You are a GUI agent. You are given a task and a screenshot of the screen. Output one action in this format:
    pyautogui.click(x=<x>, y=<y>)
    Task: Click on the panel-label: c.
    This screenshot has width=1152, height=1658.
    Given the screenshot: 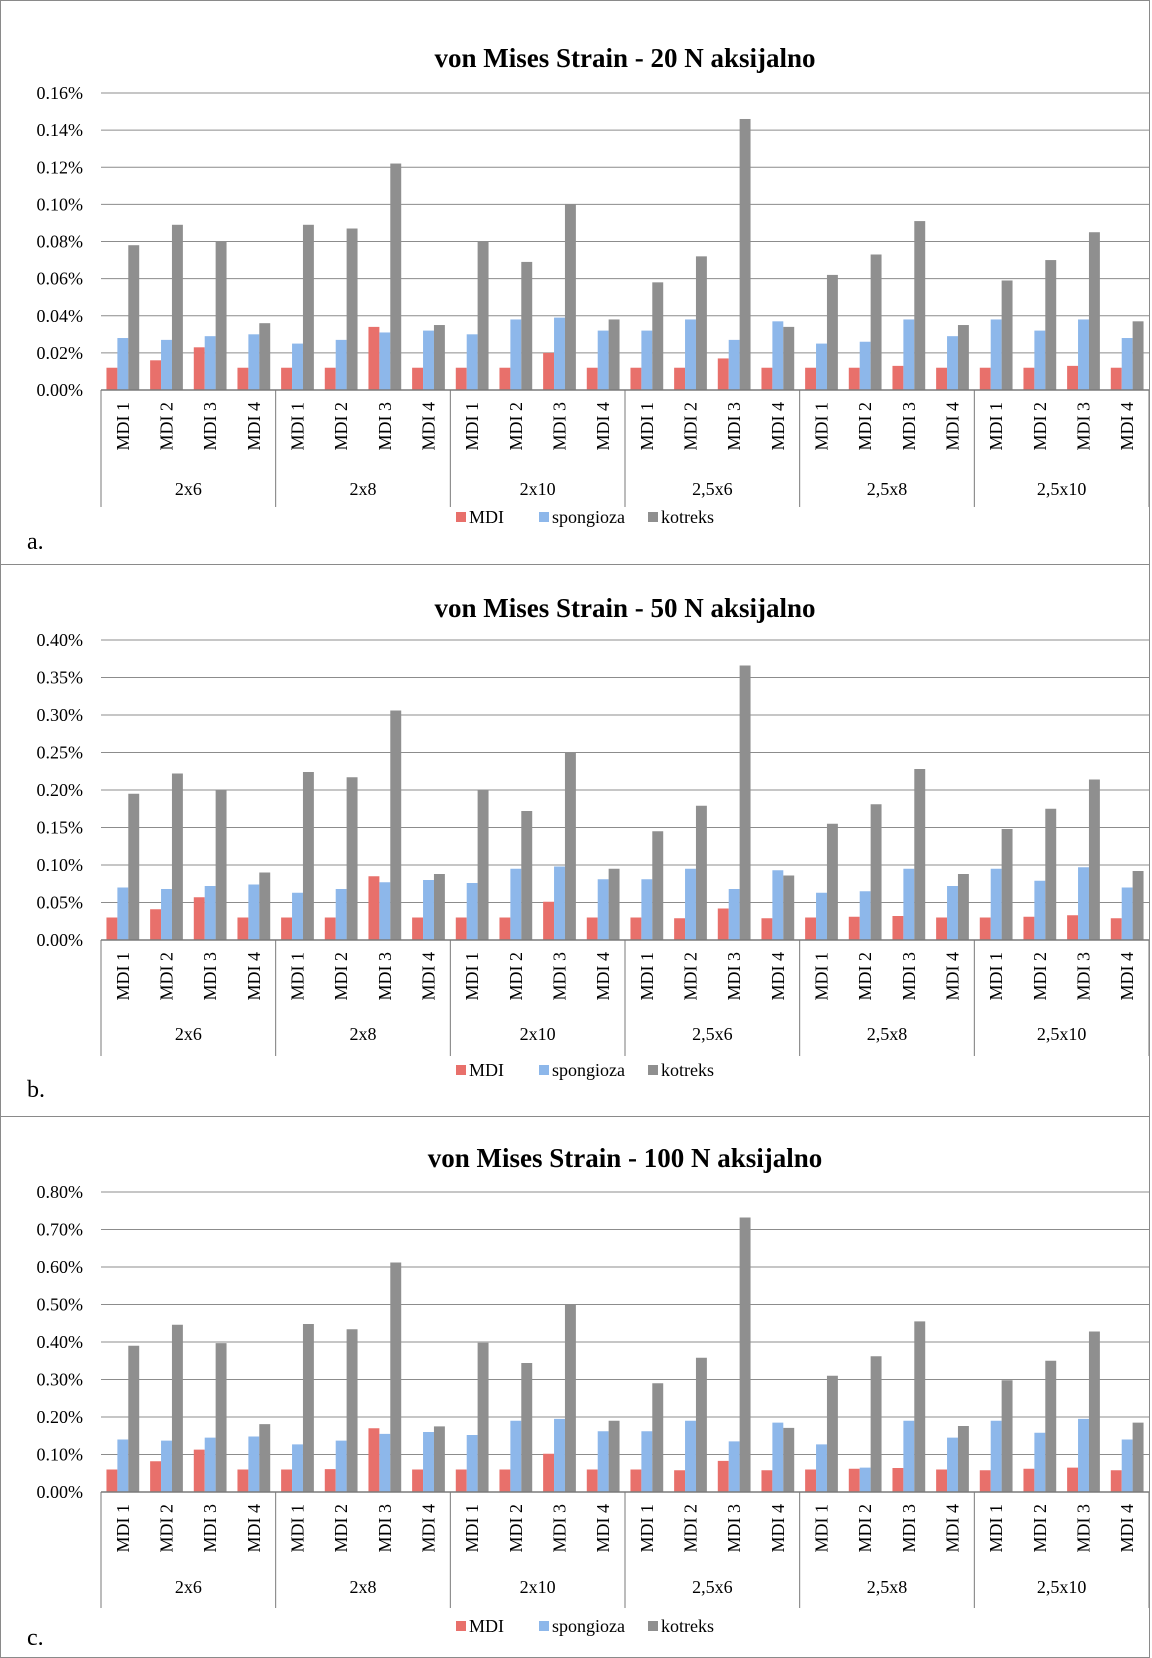 What is the action you would take?
    pyautogui.click(x=35, y=1638)
    